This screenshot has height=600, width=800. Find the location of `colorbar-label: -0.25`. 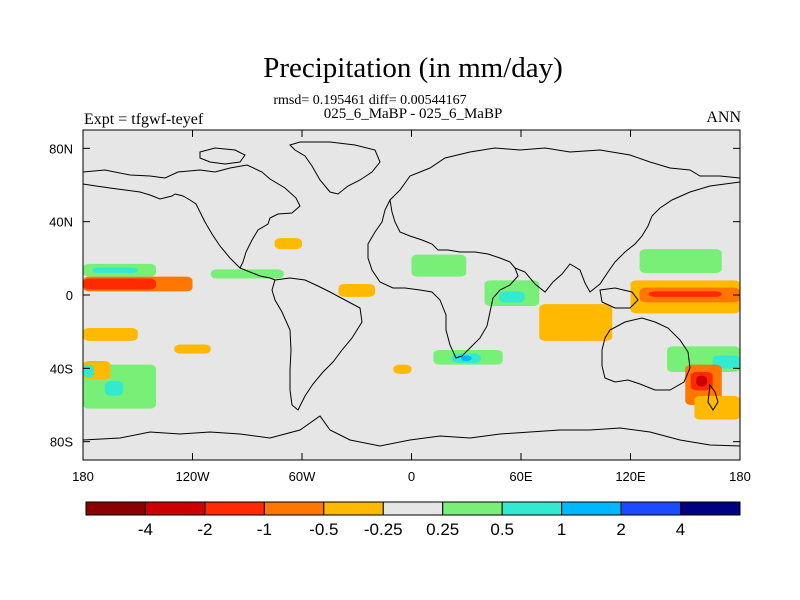

colorbar-label: -0.25 is located at coordinates (383, 529).